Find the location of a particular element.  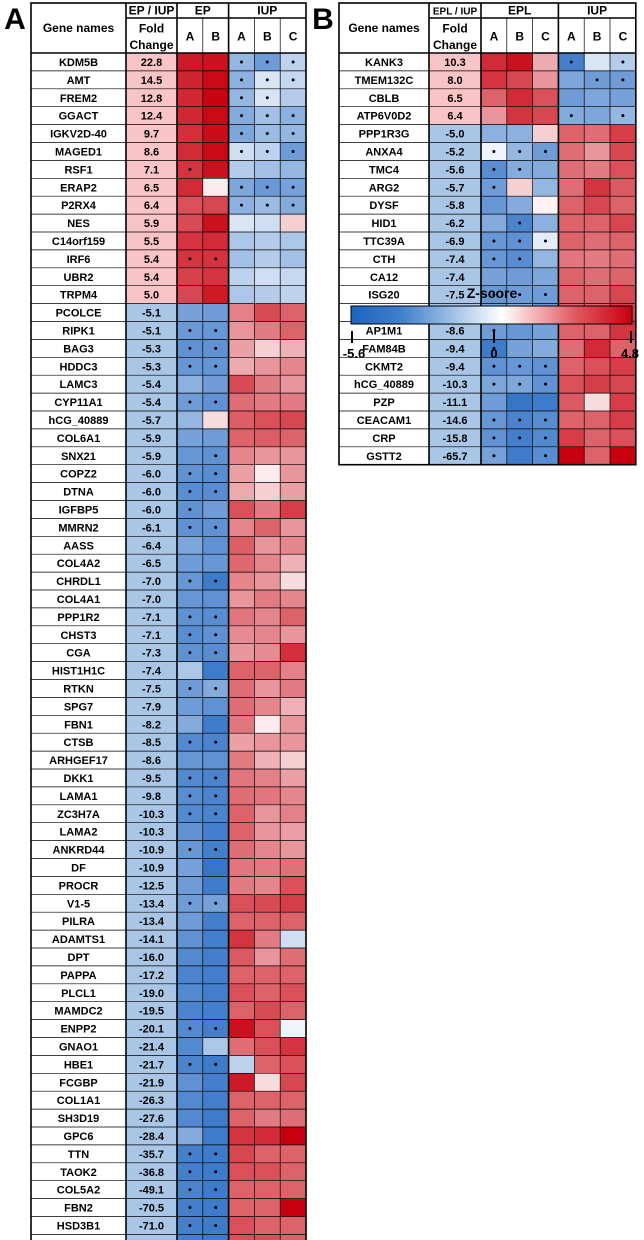

gene-name: GGACT is located at coordinates (79, 117).